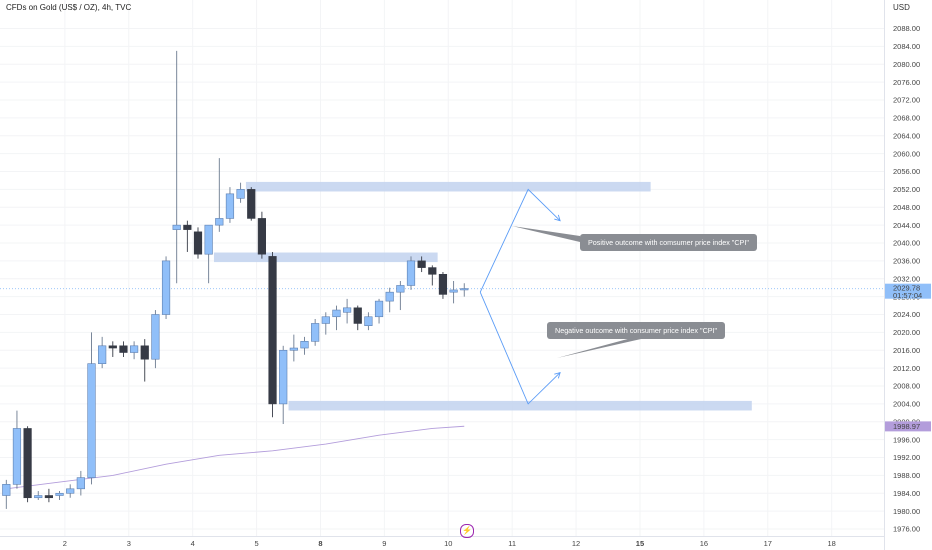  I want to click on price-tick-label: 2032.00, so click(906, 278).